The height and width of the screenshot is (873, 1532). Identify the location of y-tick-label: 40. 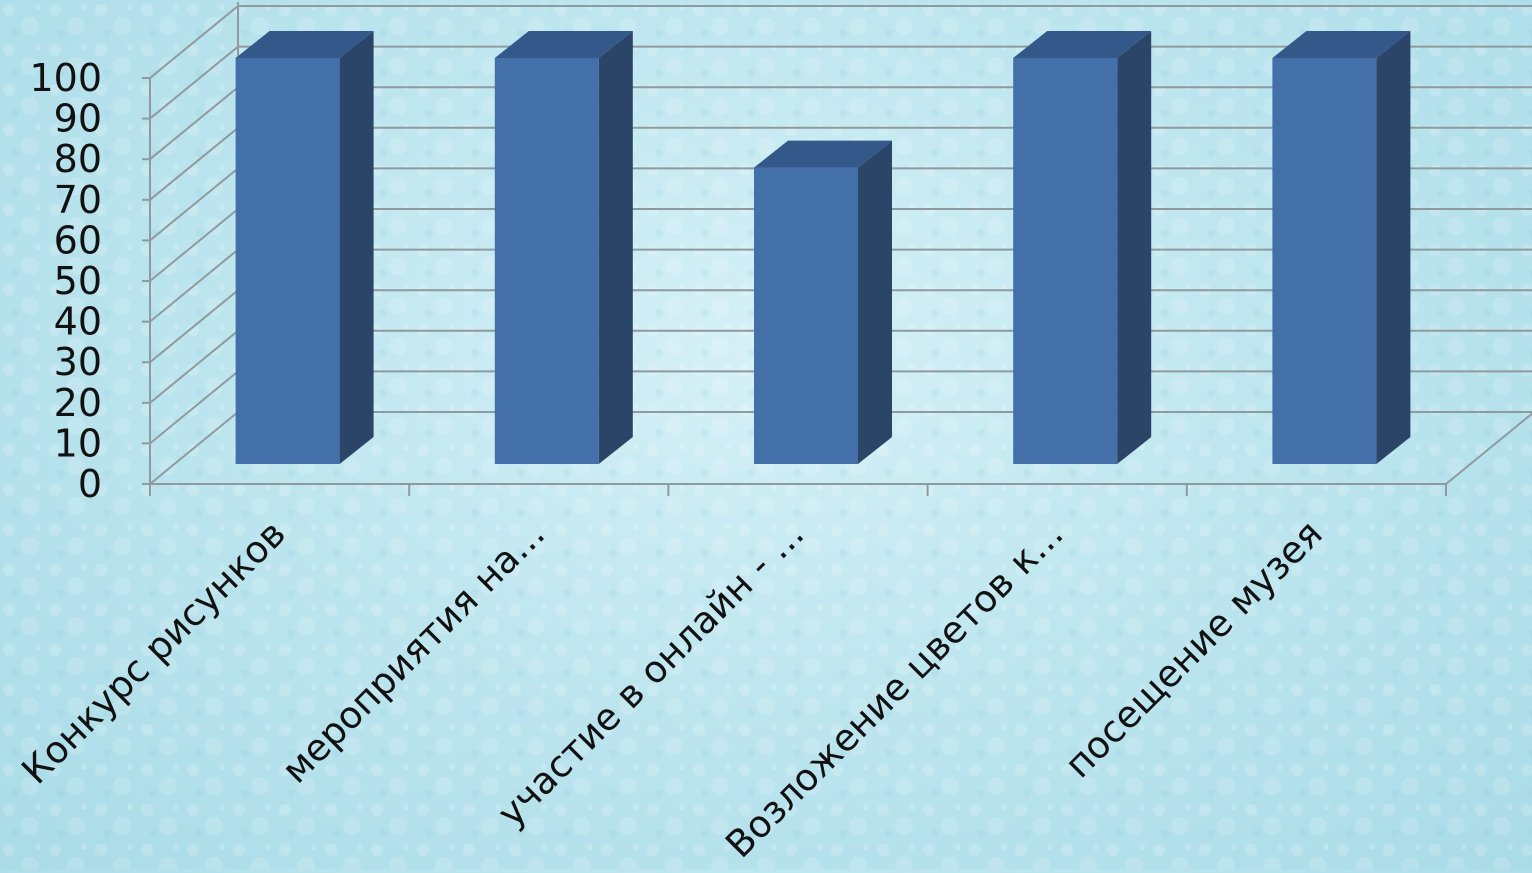
(78, 322).